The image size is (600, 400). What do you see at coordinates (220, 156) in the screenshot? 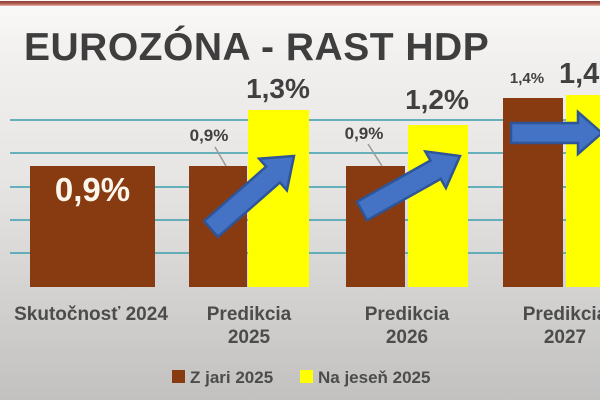
I see `label-leader-line-2025` at bounding box center [220, 156].